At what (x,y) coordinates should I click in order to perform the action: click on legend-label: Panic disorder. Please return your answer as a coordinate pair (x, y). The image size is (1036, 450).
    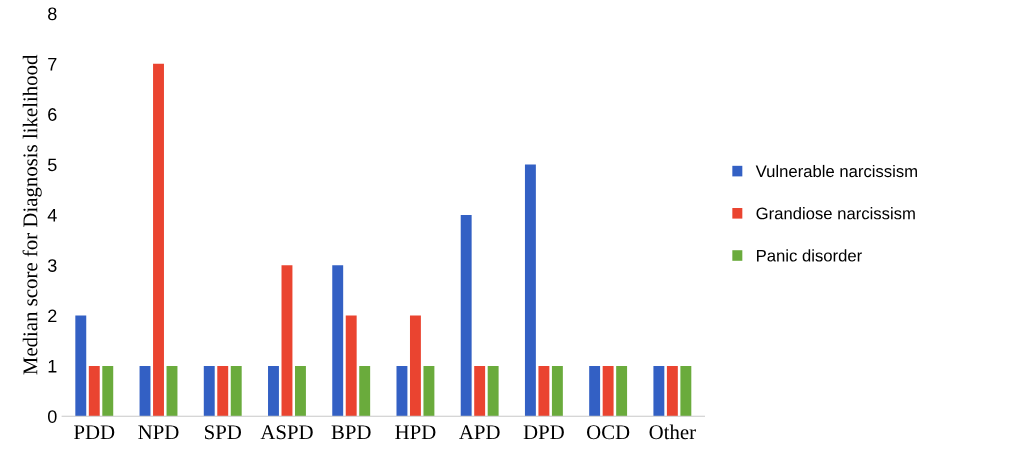
    Looking at the image, I should click on (809, 255).